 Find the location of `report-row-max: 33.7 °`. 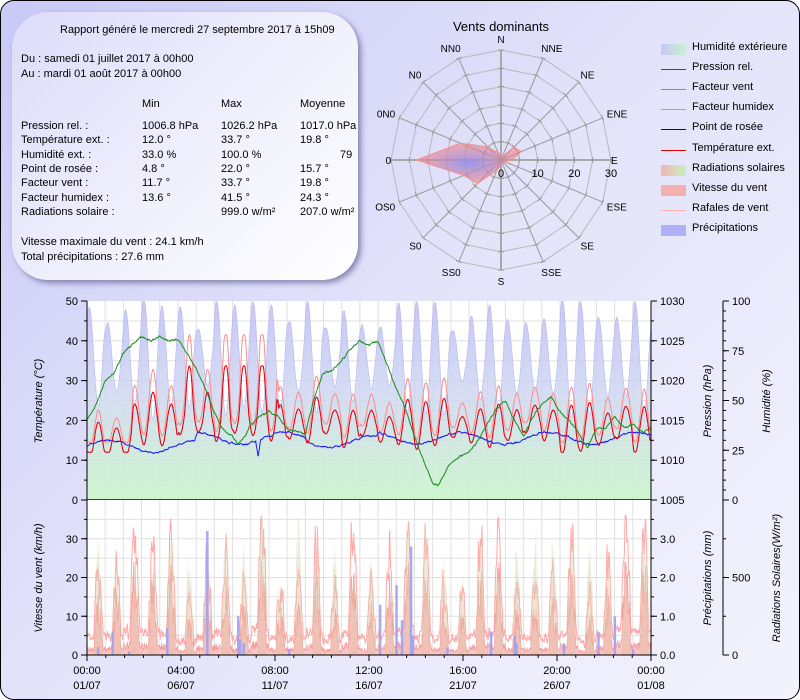

report-row-max: 33.7 ° is located at coordinates (235, 183).